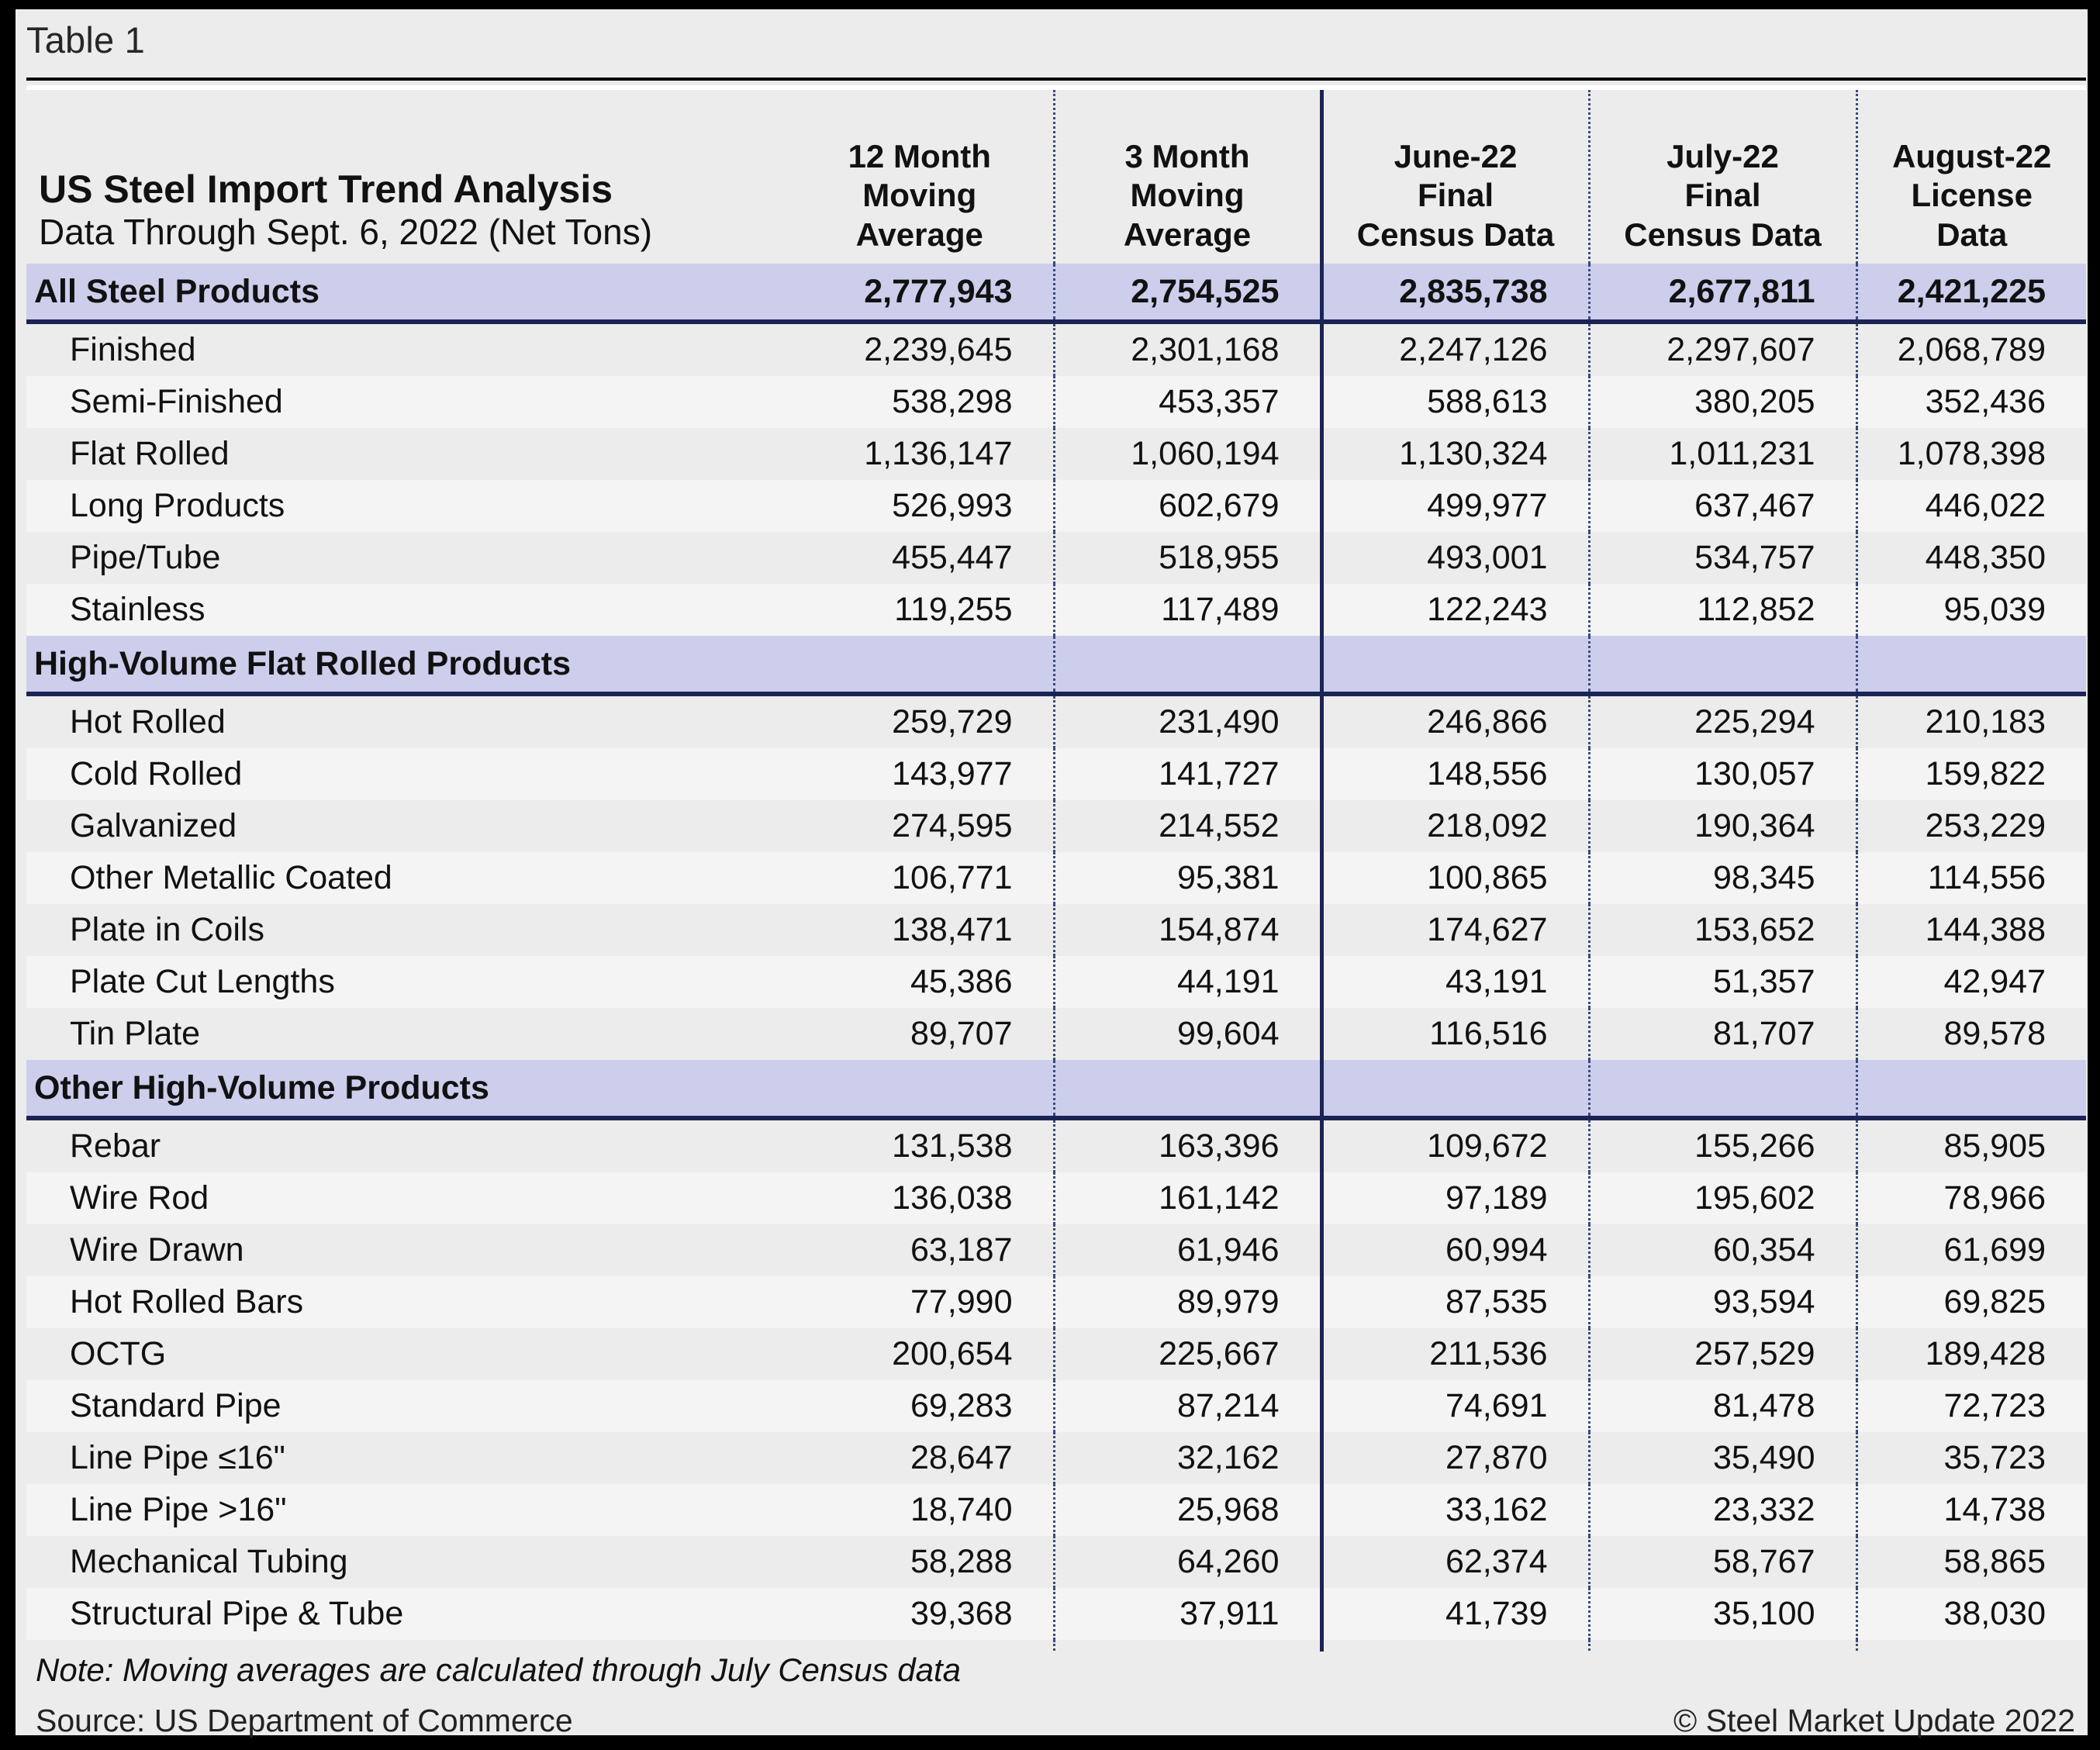 This screenshot has height=1750, width=2100. What do you see at coordinates (1454, 1302) in the screenshot?
I see `cell-value: 87,535` at bounding box center [1454, 1302].